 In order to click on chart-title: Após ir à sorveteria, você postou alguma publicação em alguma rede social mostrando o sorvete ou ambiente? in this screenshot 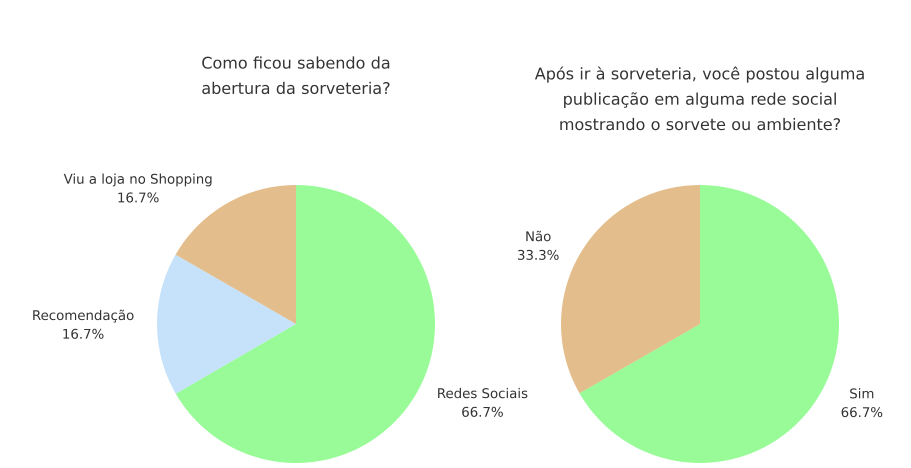, I will do `click(699, 98)`.